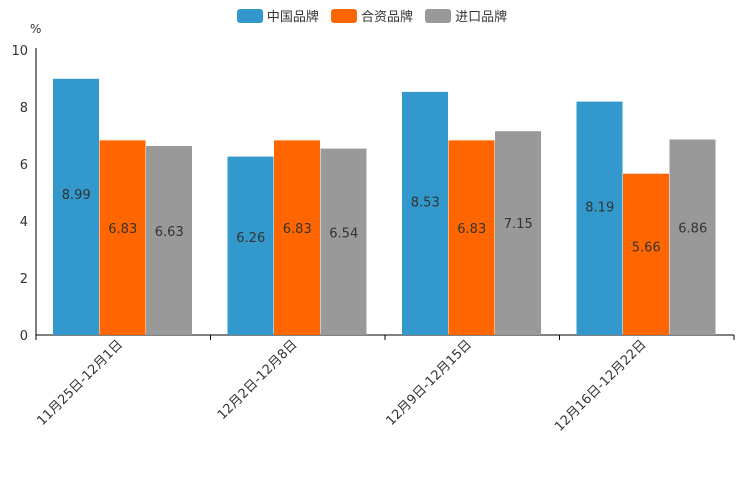 Image resolution: width=744 pixels, height=496 pixels. I want to click on data-label-3-1: 5.66, so click(646, 247).